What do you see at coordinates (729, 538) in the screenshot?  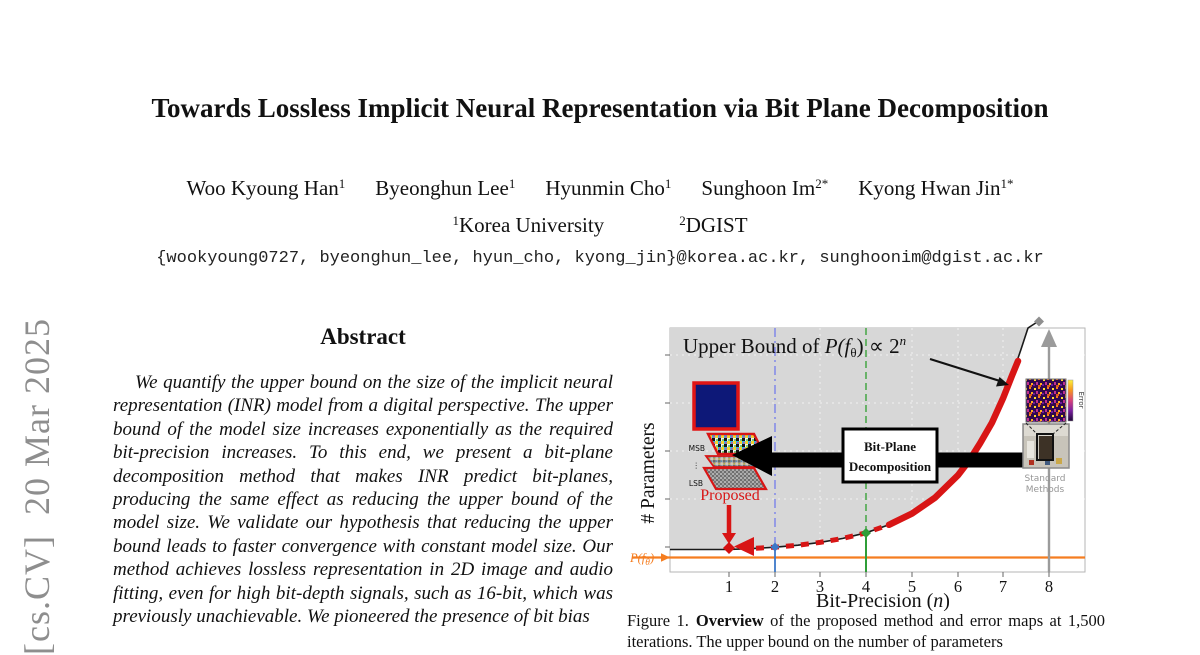 I see `proposed-down-arrow-icon` at bounding box center [729, 538].